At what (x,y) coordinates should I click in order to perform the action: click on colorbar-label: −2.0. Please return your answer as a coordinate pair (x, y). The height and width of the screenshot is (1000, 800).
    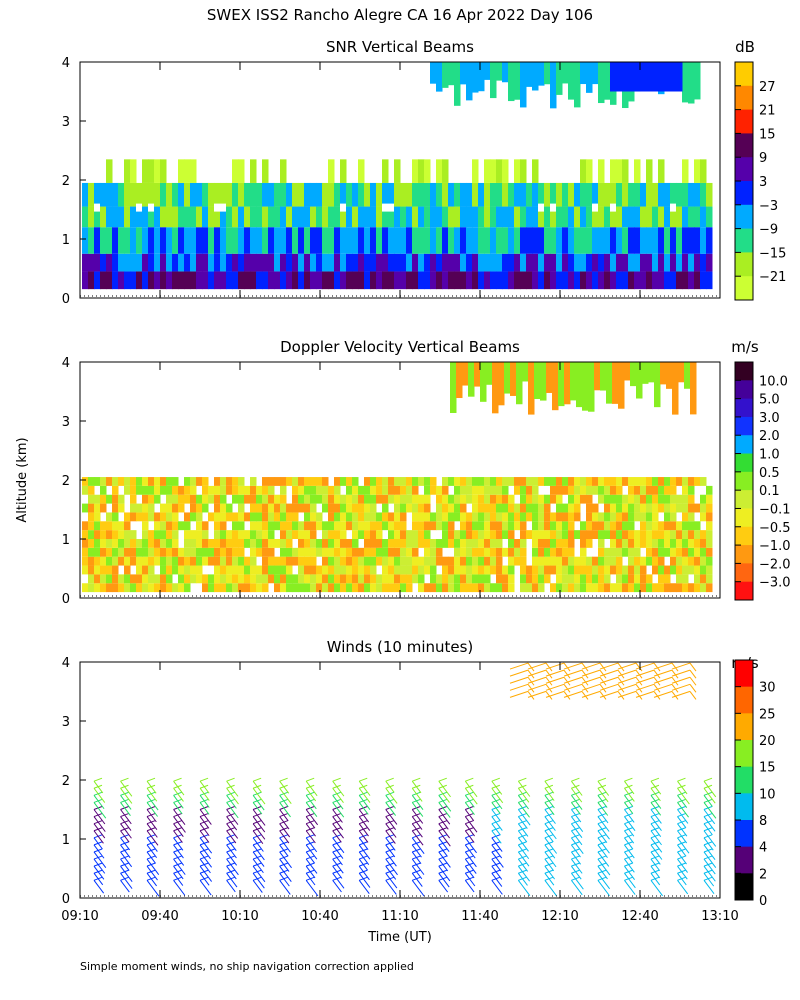
    Looking at the image, I should click on (775, 564).